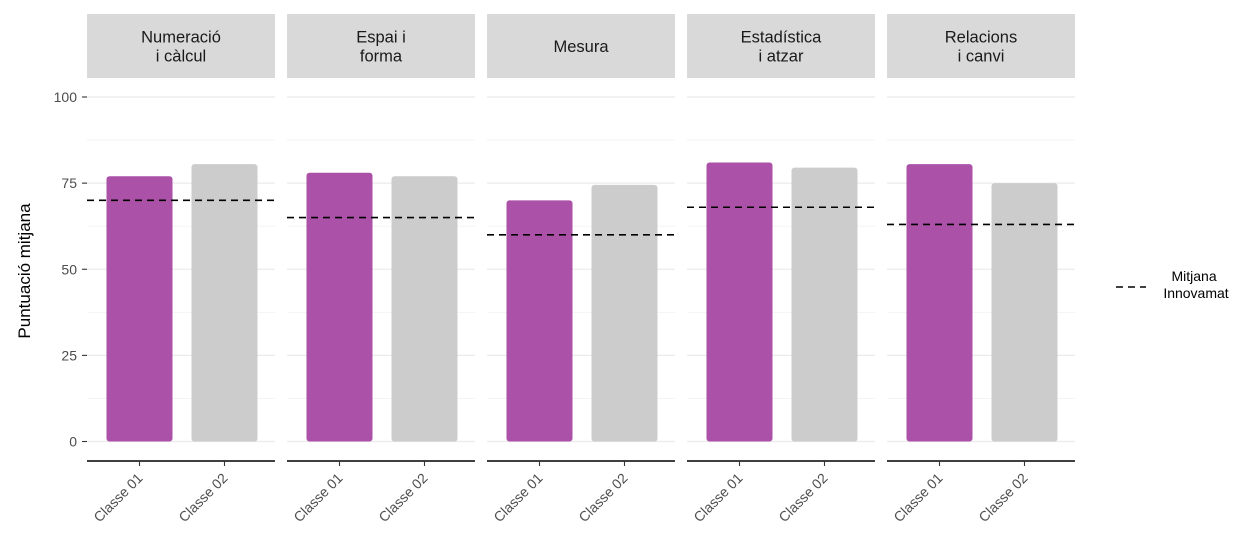 This screenshot has width=1257, height=543. Describe the element at coordinates (781, 57) in the screenshot. I see `facet-title-line: i atzar` at that location.